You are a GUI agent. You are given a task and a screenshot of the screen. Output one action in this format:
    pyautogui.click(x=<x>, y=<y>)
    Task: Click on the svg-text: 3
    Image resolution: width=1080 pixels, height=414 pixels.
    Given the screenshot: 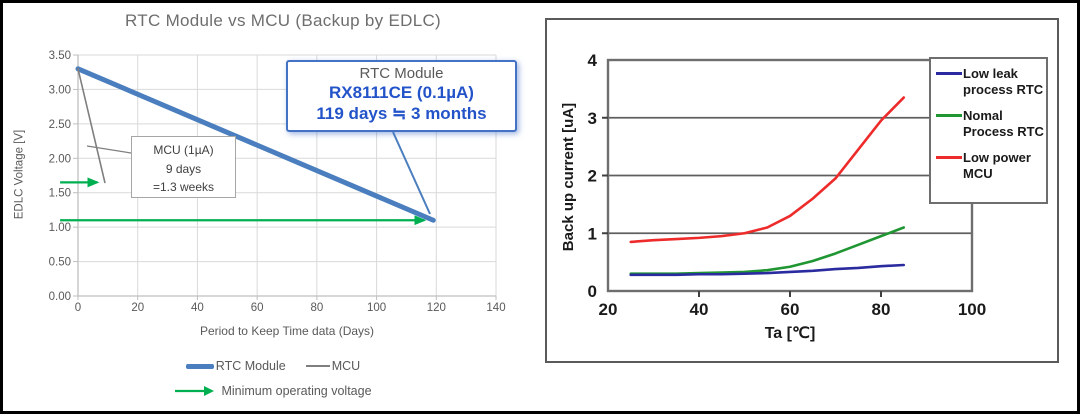 What is the action you would take?
    pyautogui.click(x=592, y=118)
    